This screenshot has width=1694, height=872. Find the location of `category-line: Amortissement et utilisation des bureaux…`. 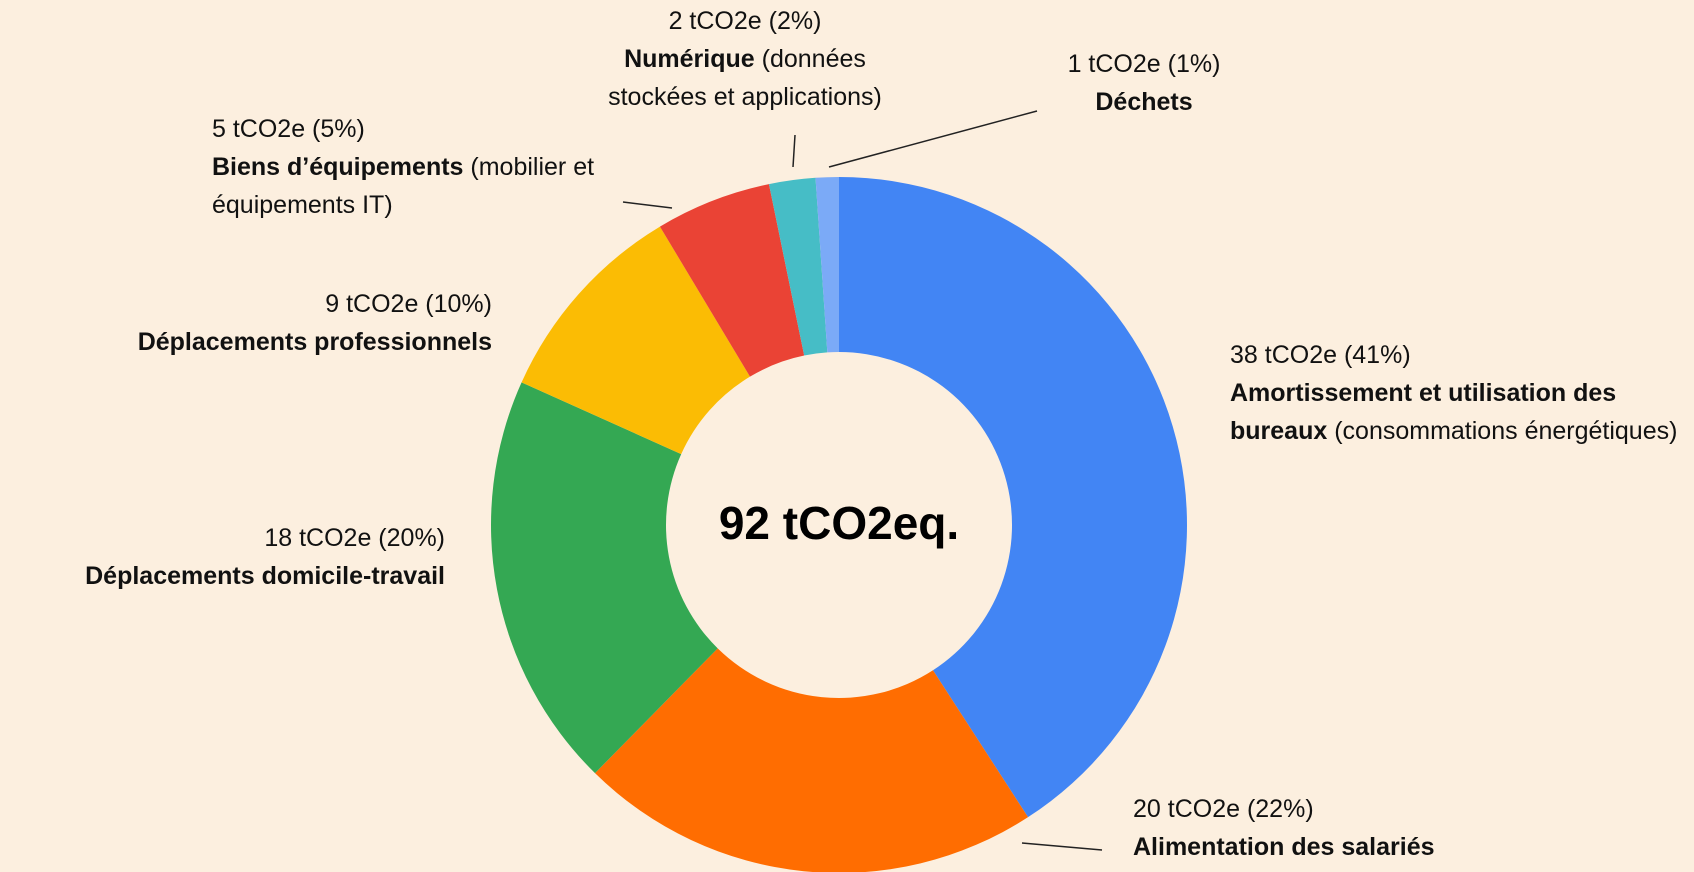

category-line: Amortissement et utilisation des bureaux… is located at coordinates (1460, 412).